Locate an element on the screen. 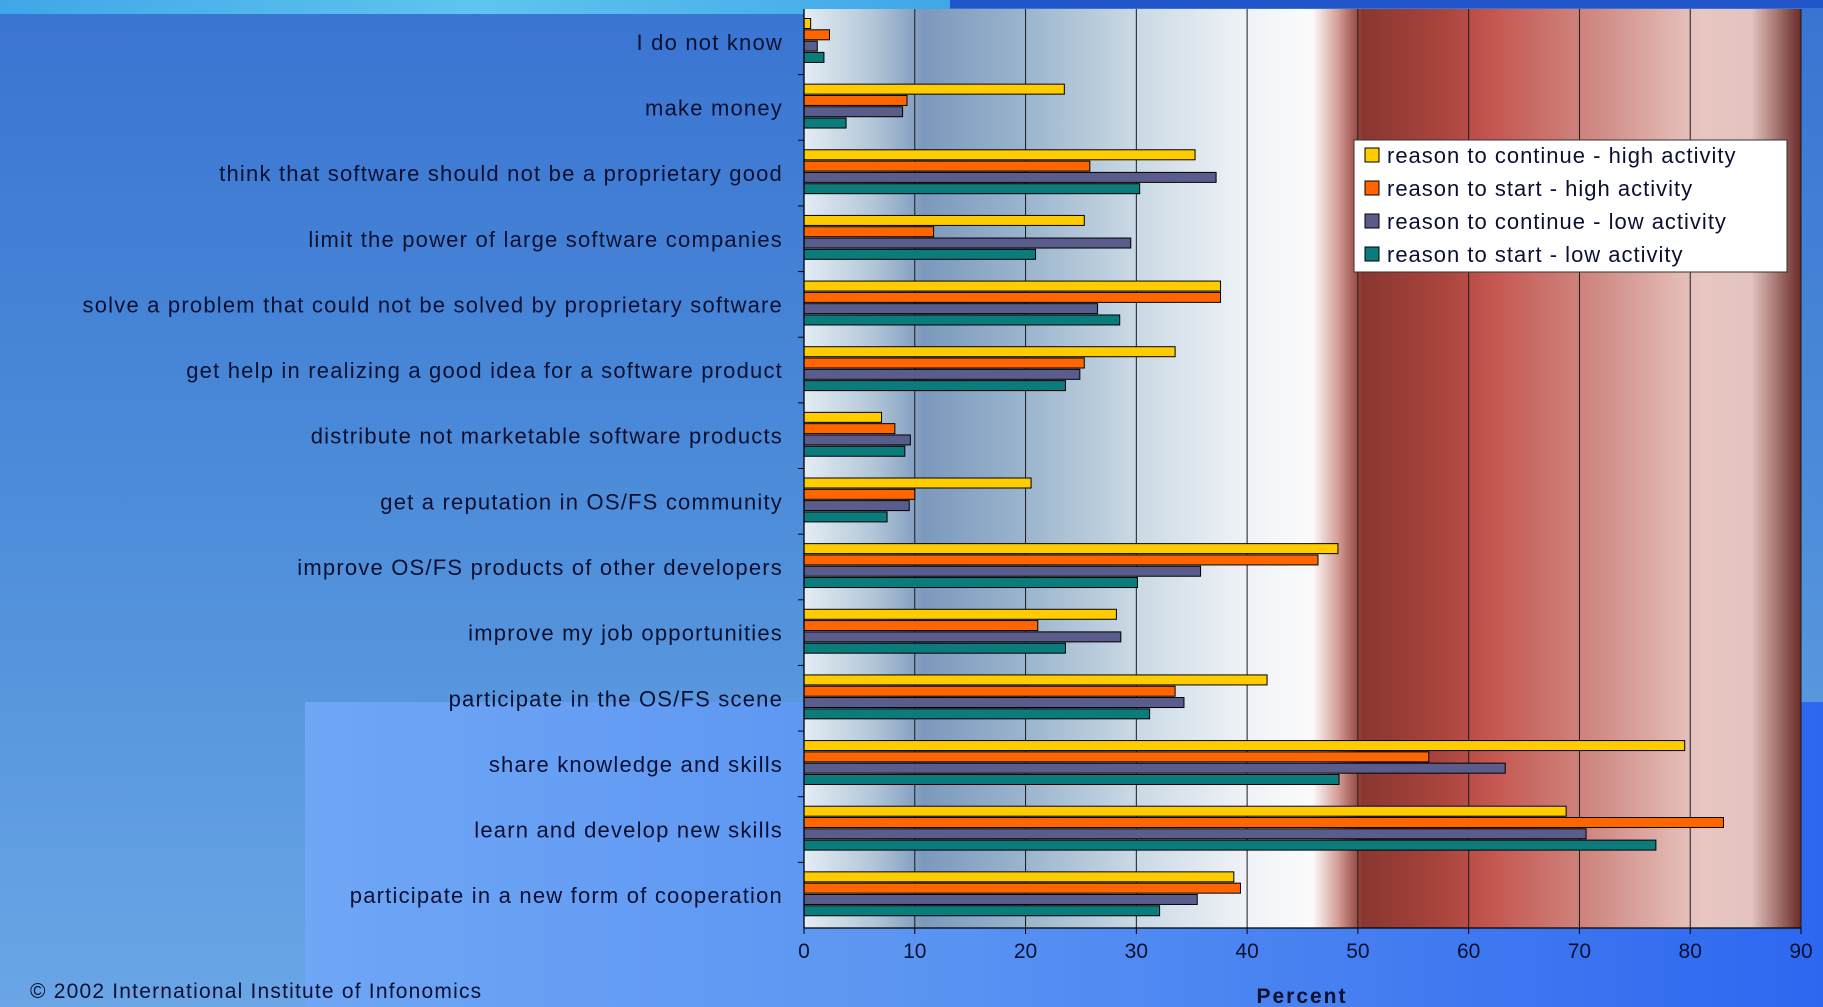 The image size is (1823, 1007). background-top-strip is located at coordinates (475, 7).